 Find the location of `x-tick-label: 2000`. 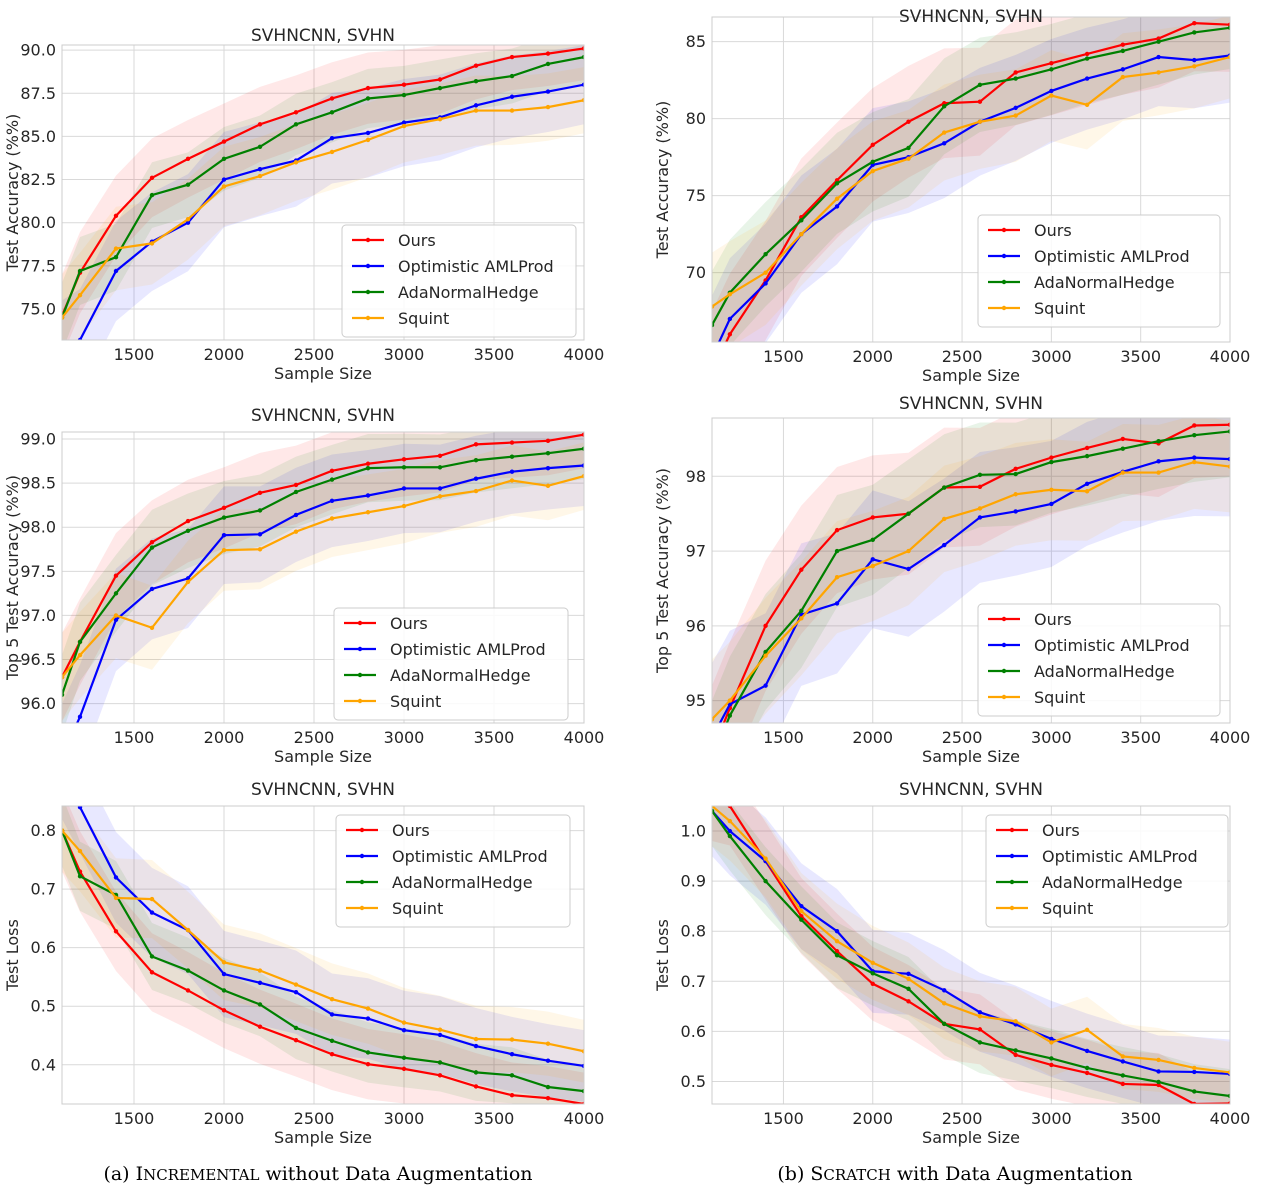

x-tick-label: 2000 is located at coordinates (872, 737).